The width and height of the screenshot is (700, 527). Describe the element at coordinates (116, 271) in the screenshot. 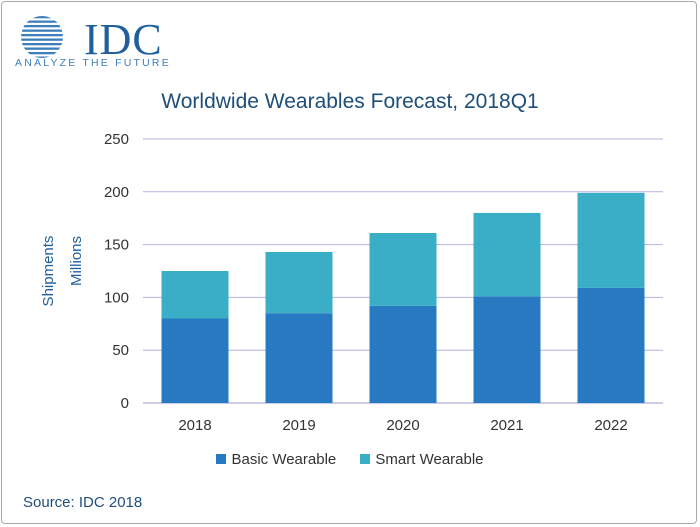

I see `y-axis-ticks: 0 50 100 150 200 250` at that location.